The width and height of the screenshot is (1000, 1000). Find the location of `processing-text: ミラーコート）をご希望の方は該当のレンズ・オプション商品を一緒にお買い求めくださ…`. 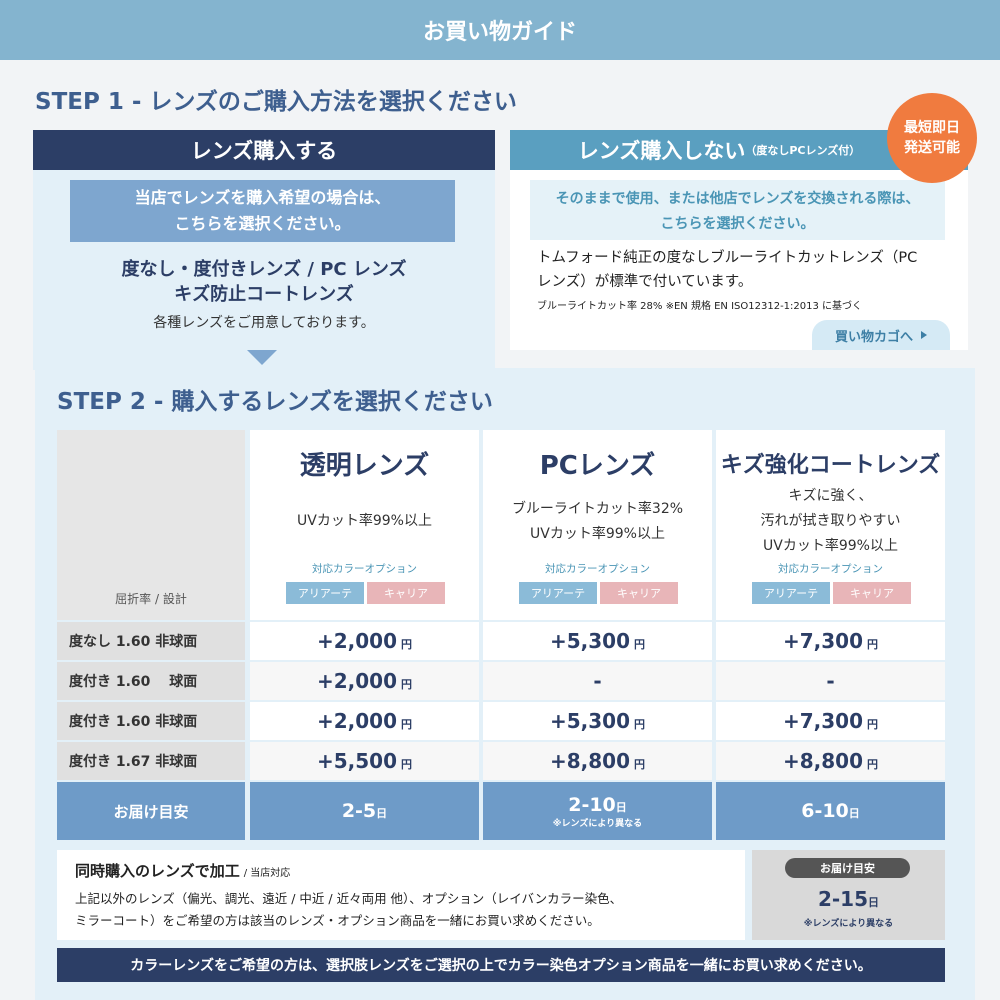

processing-text: ミラーコート）をご希望の方は該当のレンズ・オプション商品を一緒にお買い求めくださ… is located at coordinates (337, 920).